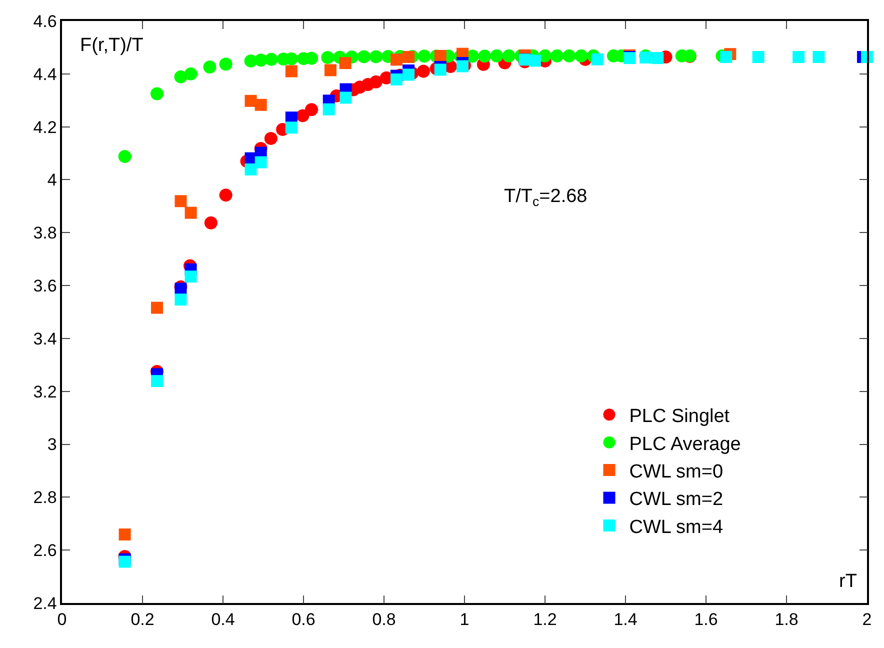 This screenshot has height=648, width=884. What do you see at coordinates (45, 498) in the screenshot?
I see `y-tick-label: 2.8` at bounding box center [45, 498].